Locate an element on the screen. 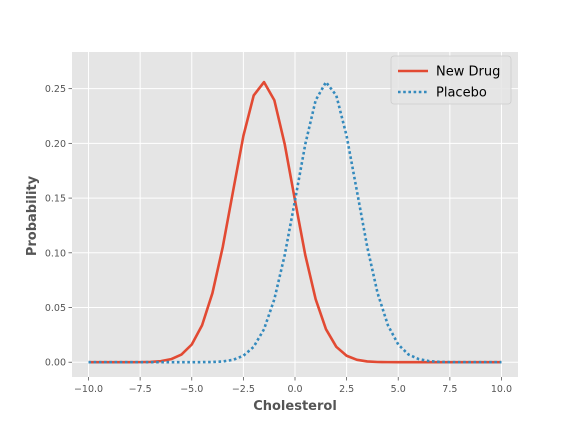  x-tick-label: 2.5 is located at coordinates (346, 389).